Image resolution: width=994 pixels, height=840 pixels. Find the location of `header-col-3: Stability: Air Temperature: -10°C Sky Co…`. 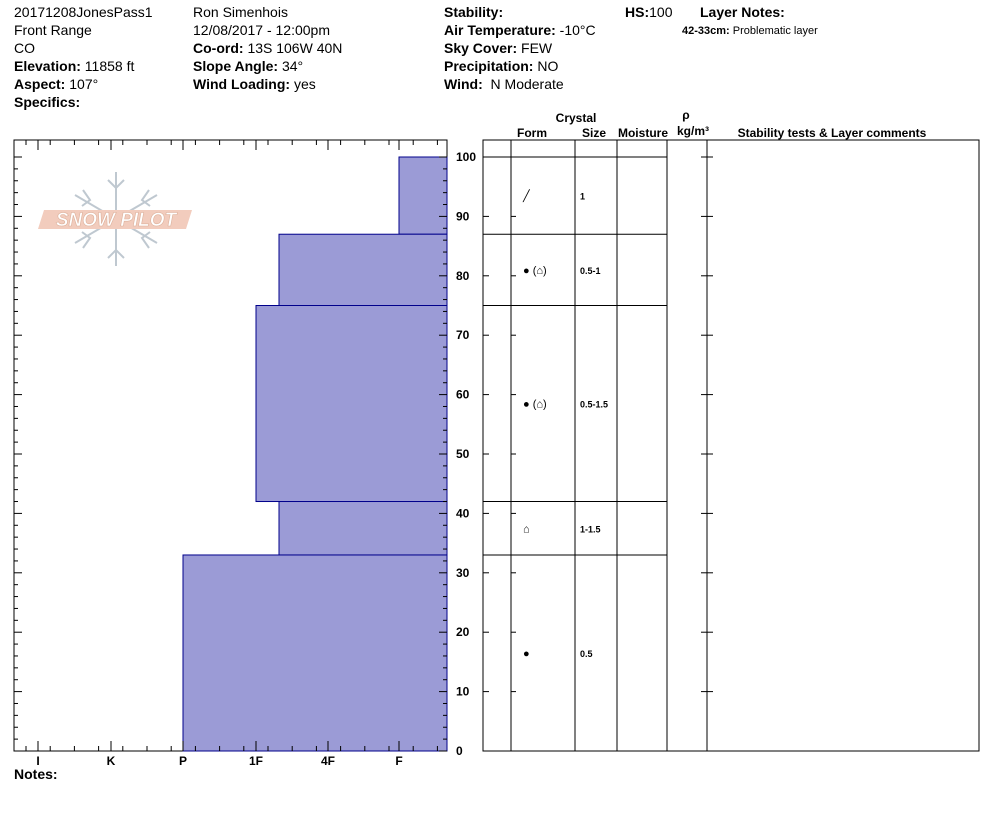

header-col-3: Stability: Air Temperature: -10°C Sky Co… is located at coordinates (520, 48).